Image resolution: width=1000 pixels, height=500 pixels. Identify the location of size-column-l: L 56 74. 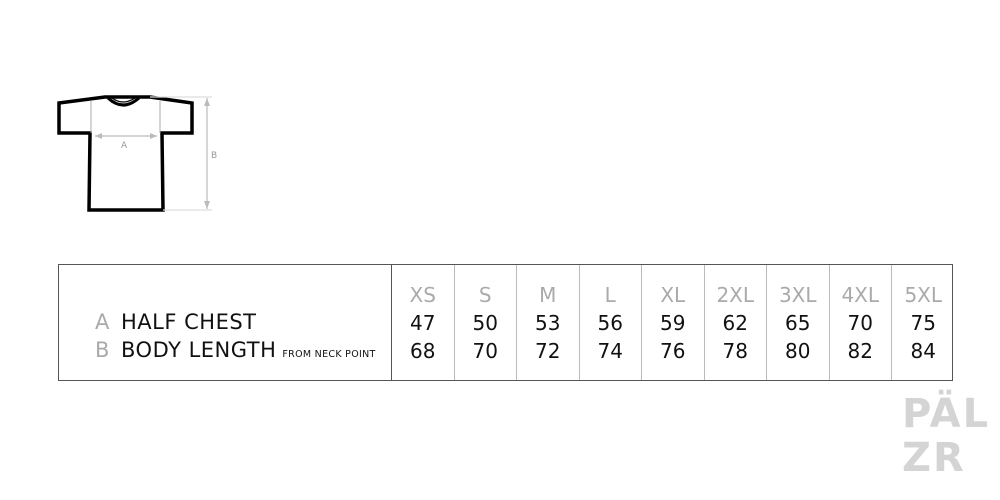
(611, 322).